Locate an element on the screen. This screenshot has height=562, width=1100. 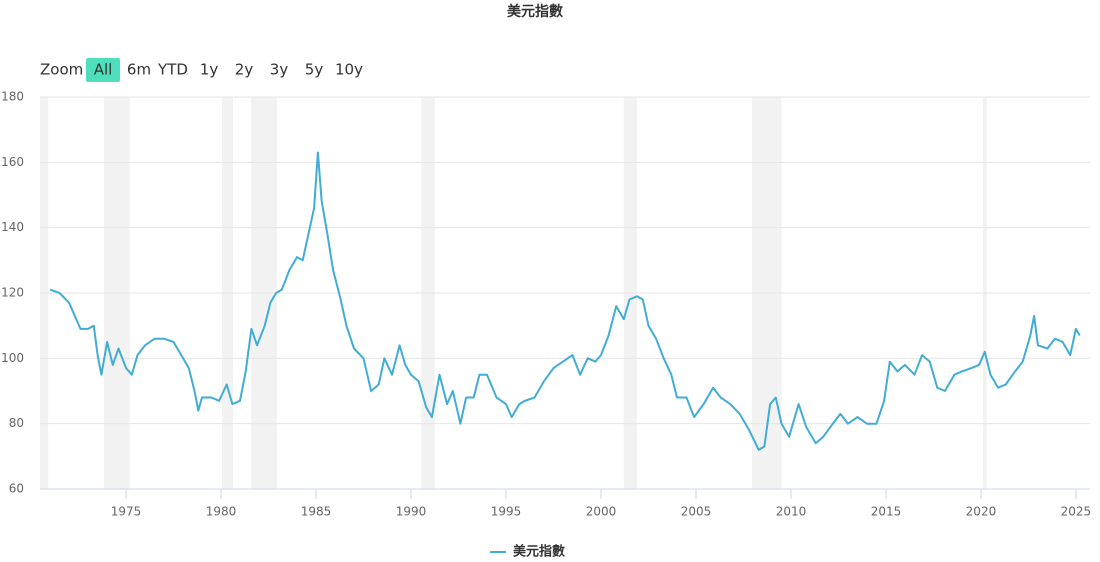
x-tick-label: 2020 is located at coordinates (981, 512).